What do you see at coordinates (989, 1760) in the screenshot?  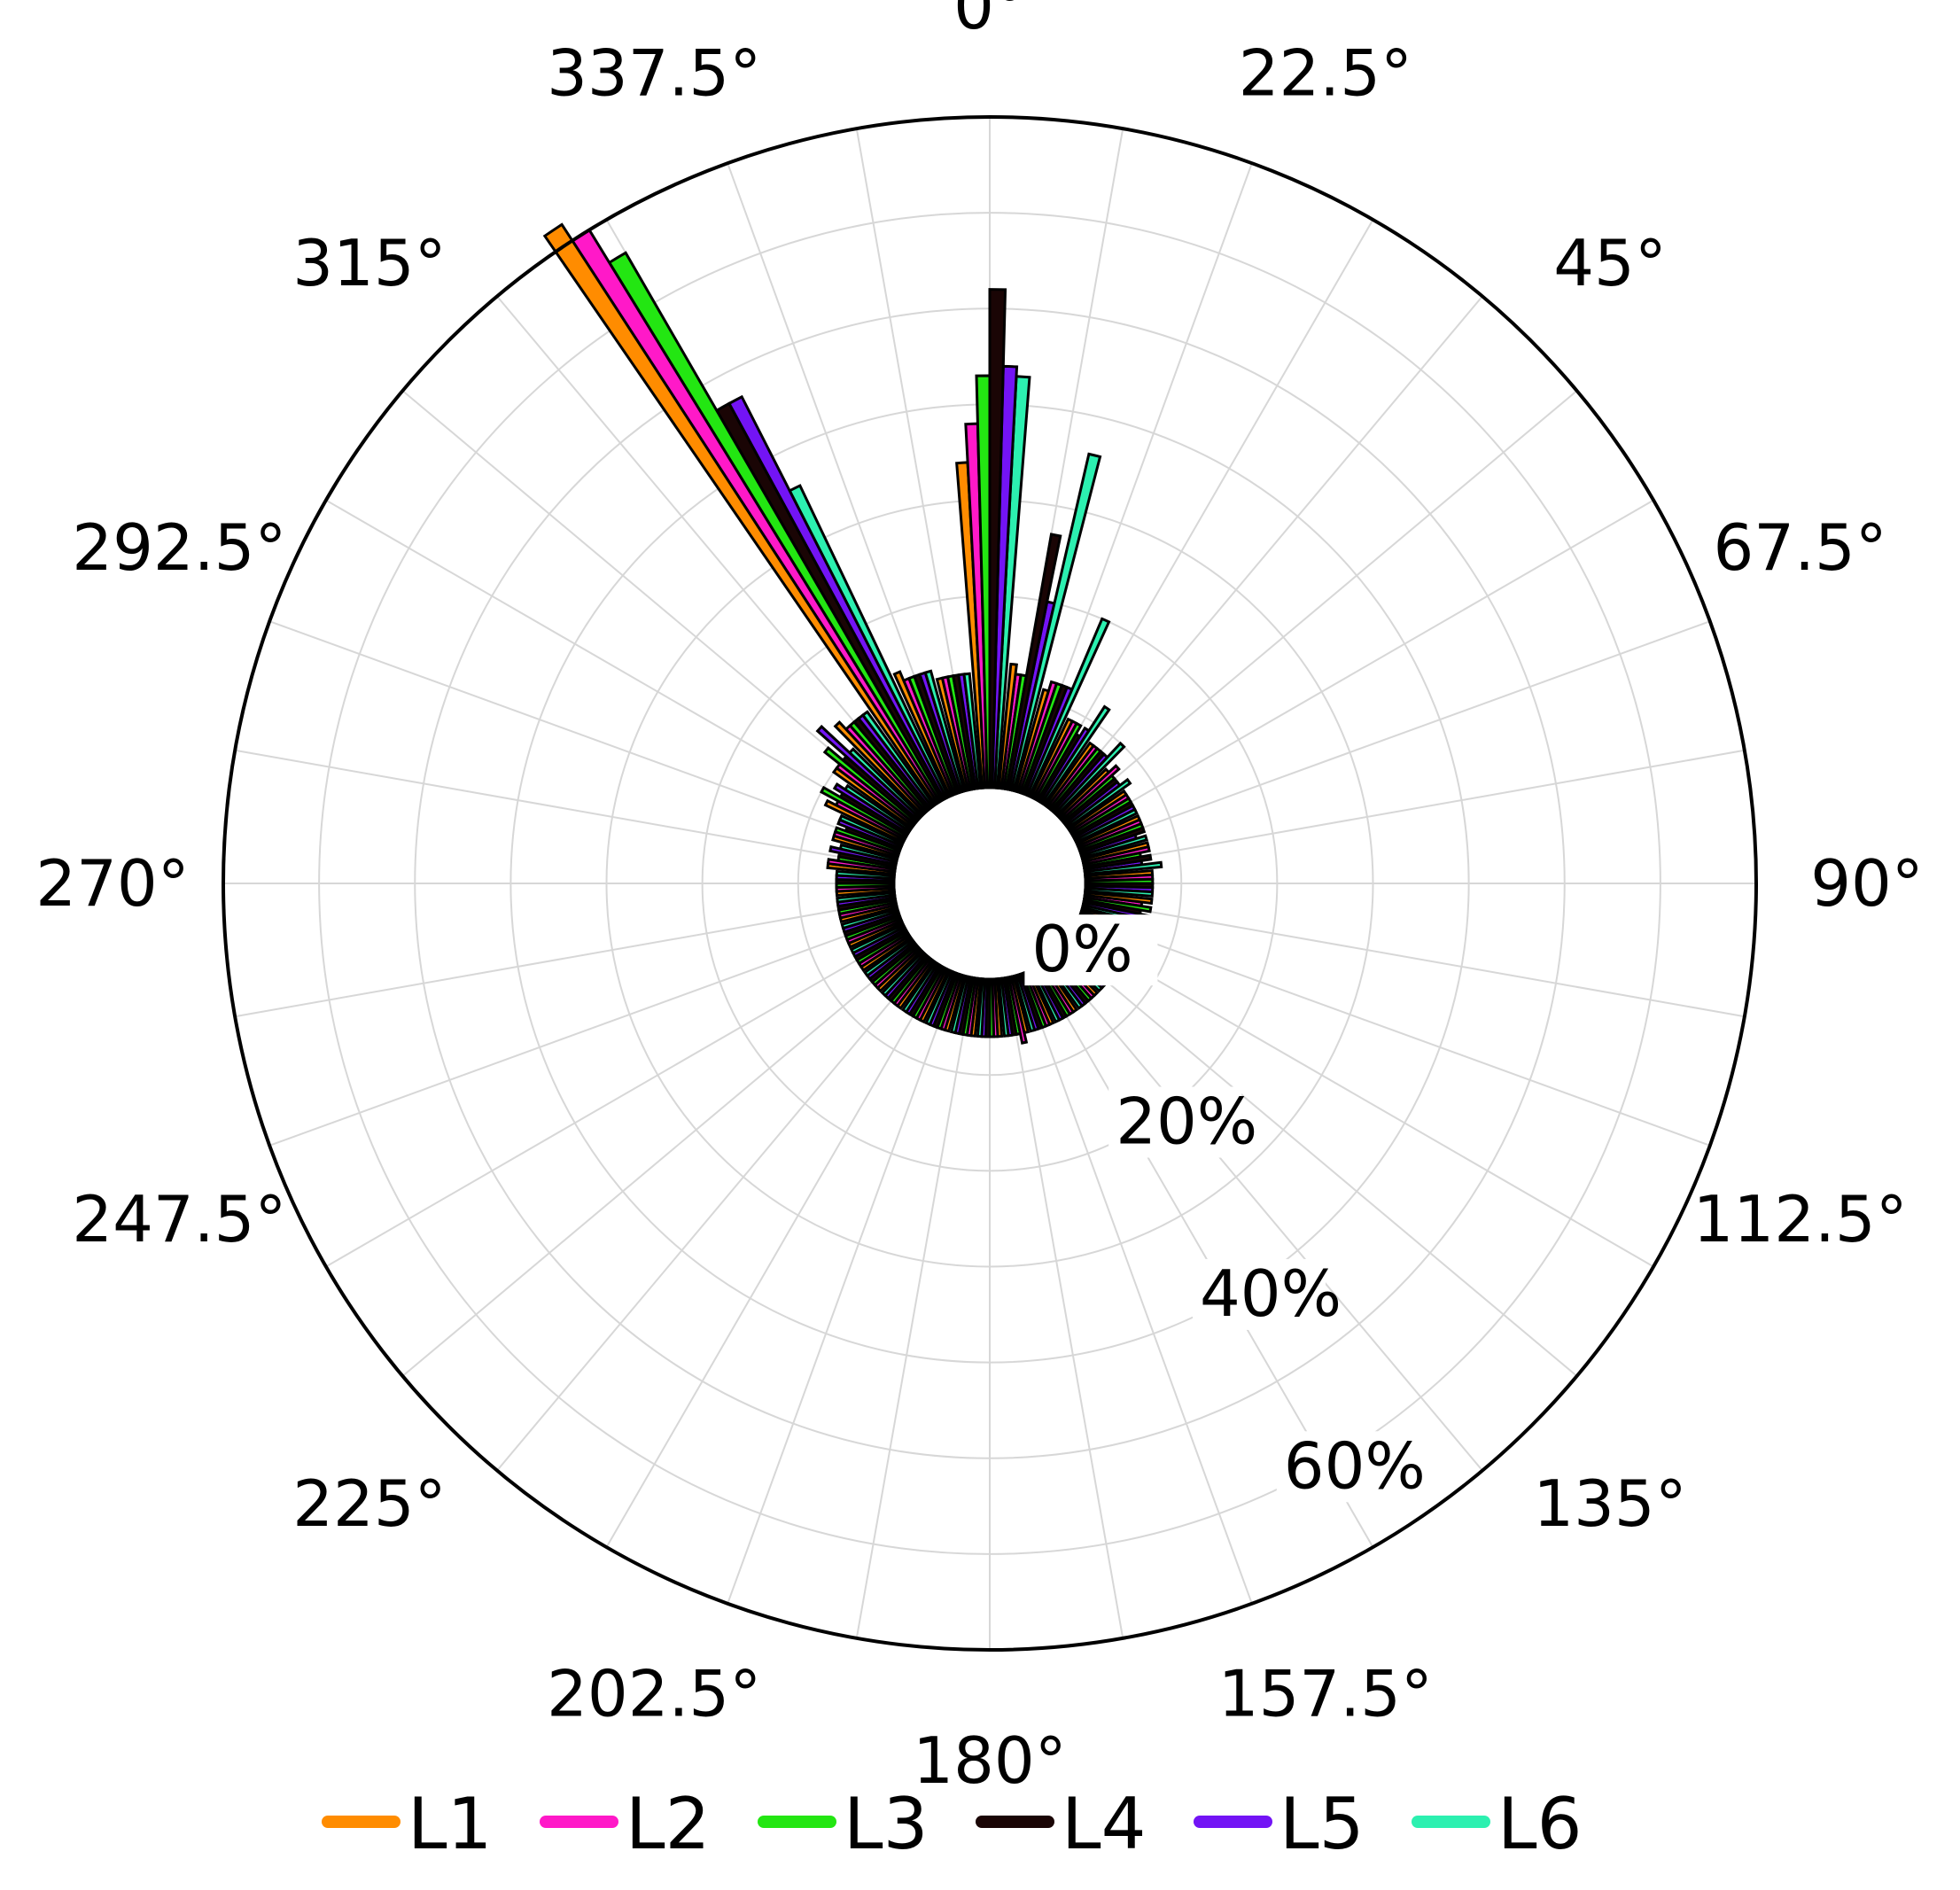 I see `angle-tick-label: 180°` at bounding box center [989, 1760].